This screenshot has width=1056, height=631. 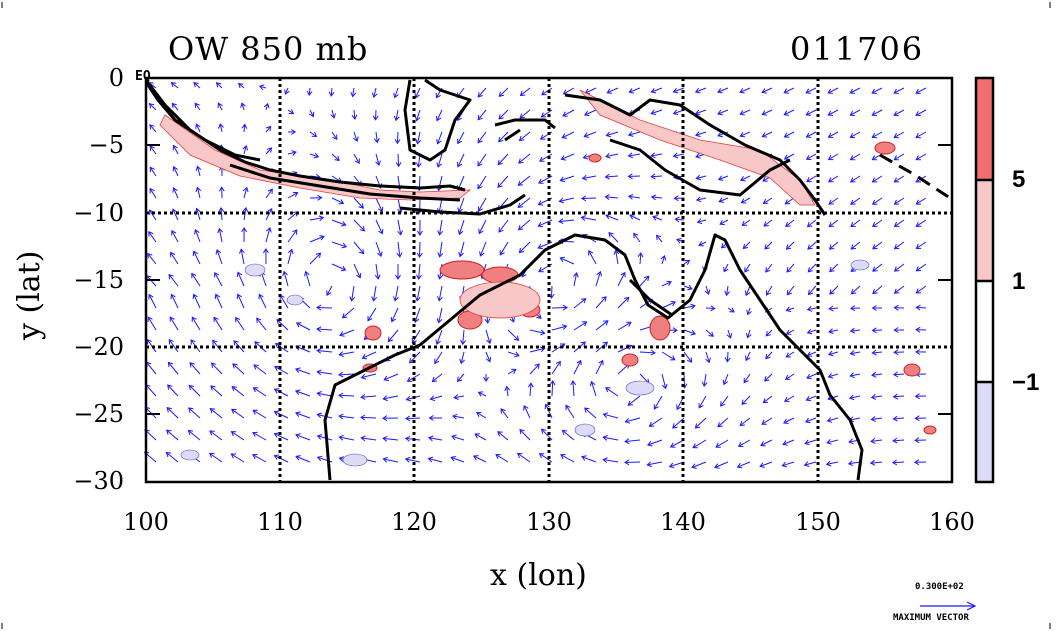 What do you see at coordinates (984, 129) in the screenshot?
I see `colorbar-segment-high` at bounding box center [984, 129].